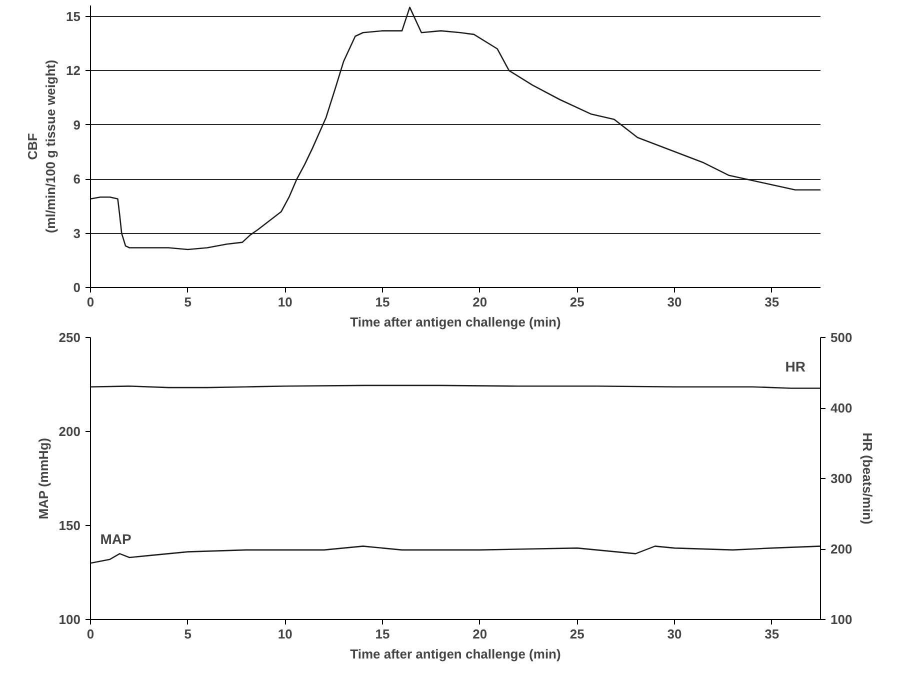 Image resolution: width=912 pixels, height=675 pixels. I want to click on y-tick-label: 200, so click(69, 431).